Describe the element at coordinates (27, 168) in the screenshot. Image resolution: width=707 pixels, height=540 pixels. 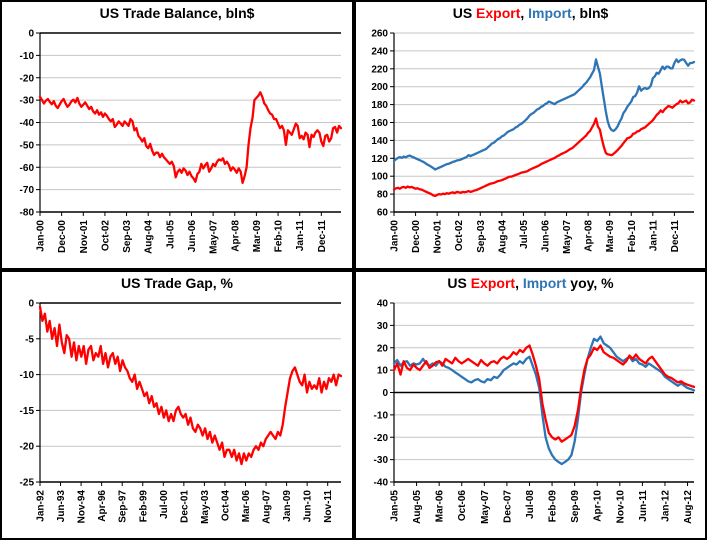
I see `svg-text: -60` at that location.